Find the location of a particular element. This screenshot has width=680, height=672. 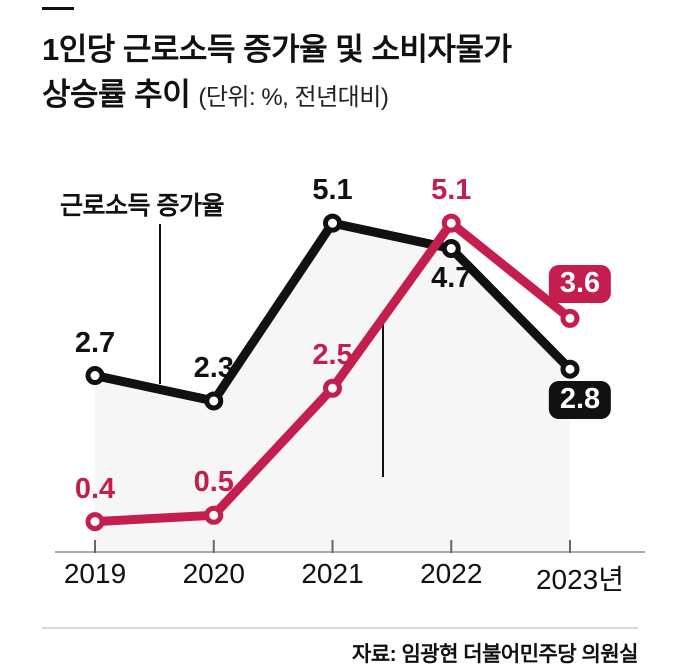

source-credit: 자료: 임광현 더불어민주당 의원실 is located at coordinates (495, 654).